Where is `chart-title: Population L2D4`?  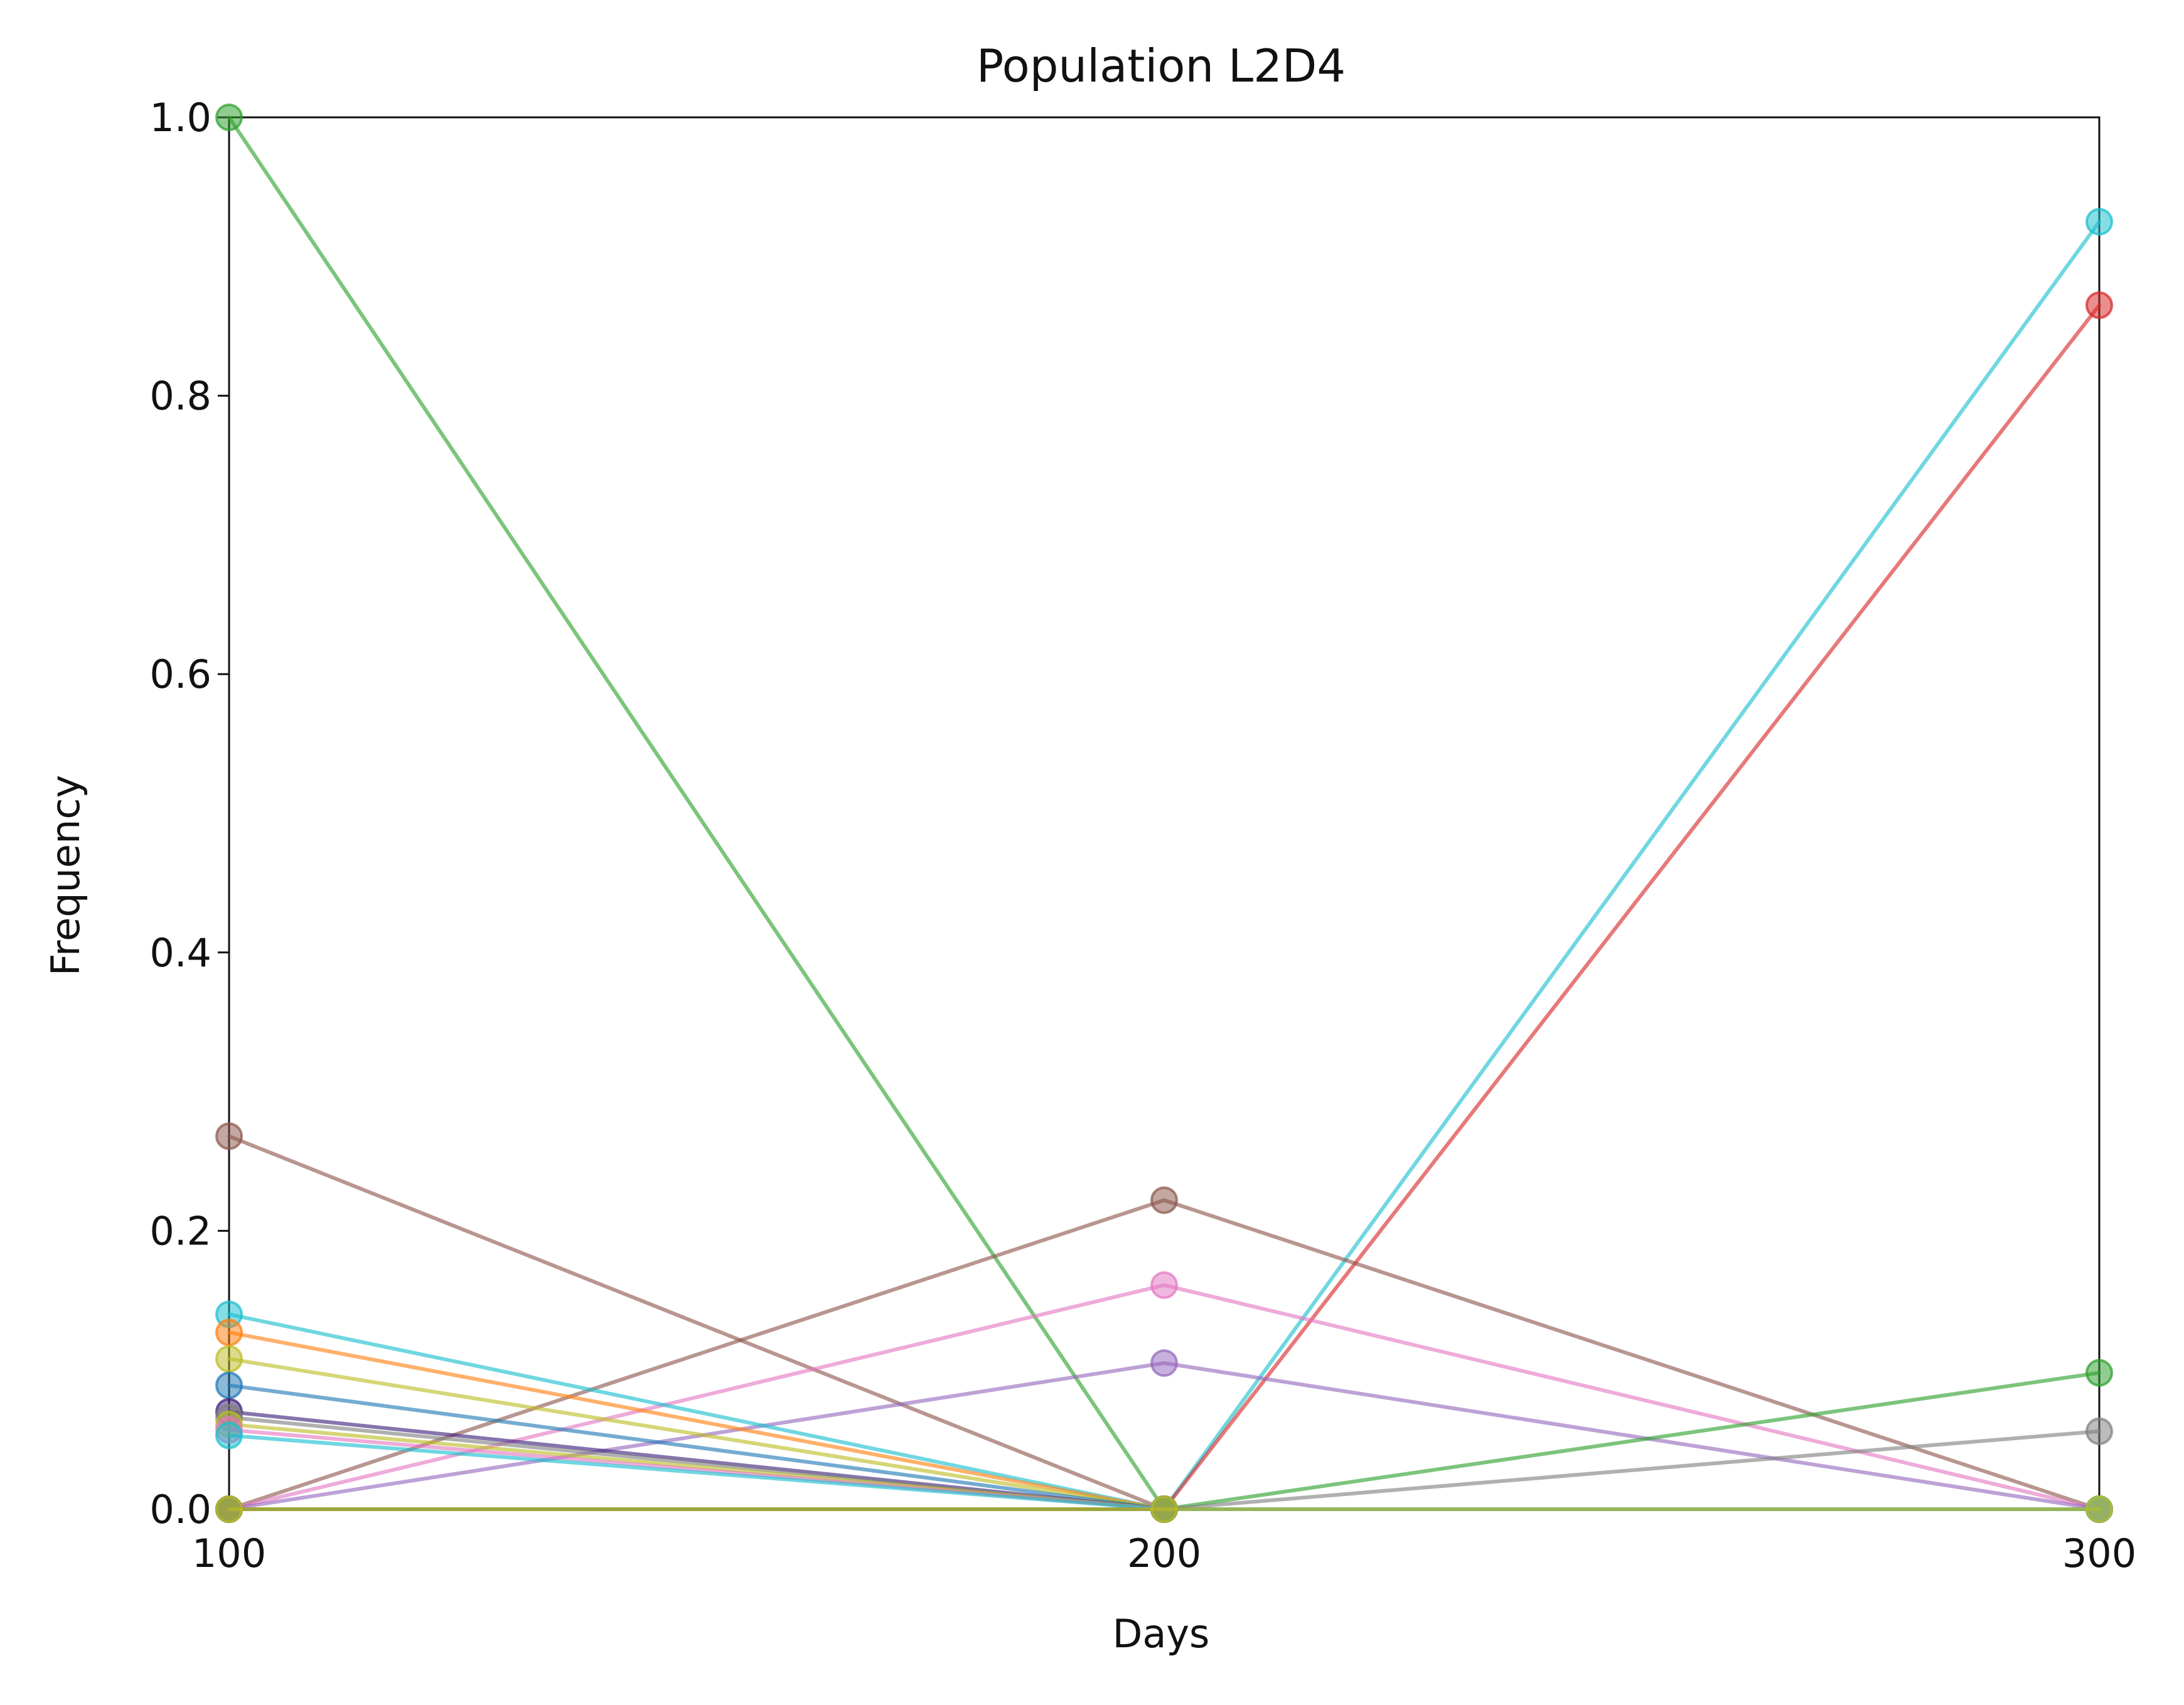
chart-title: Population L2D4 is located at coordinates (1161, 66).